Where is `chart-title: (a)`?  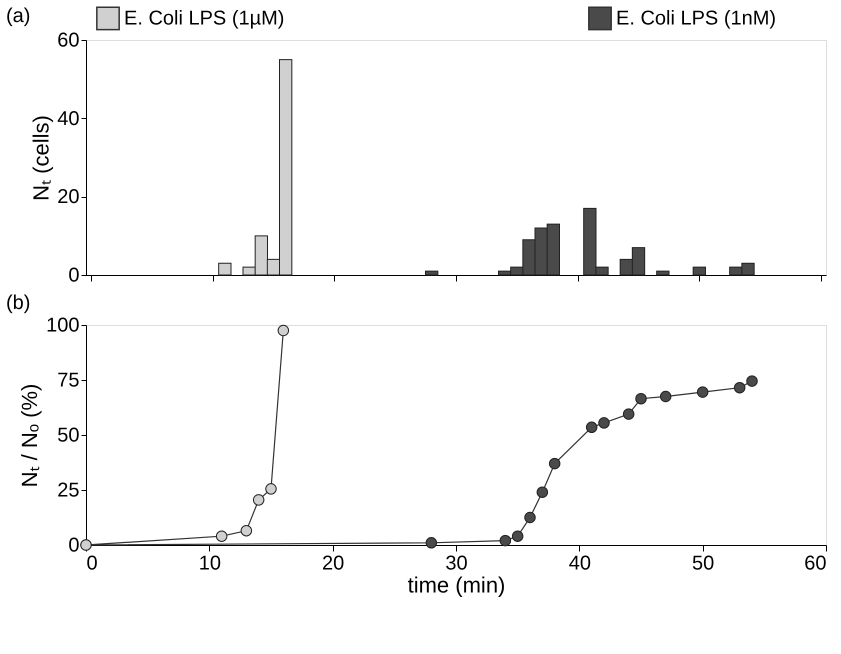 chart-title: (a) is located at coordinates (18, 16).